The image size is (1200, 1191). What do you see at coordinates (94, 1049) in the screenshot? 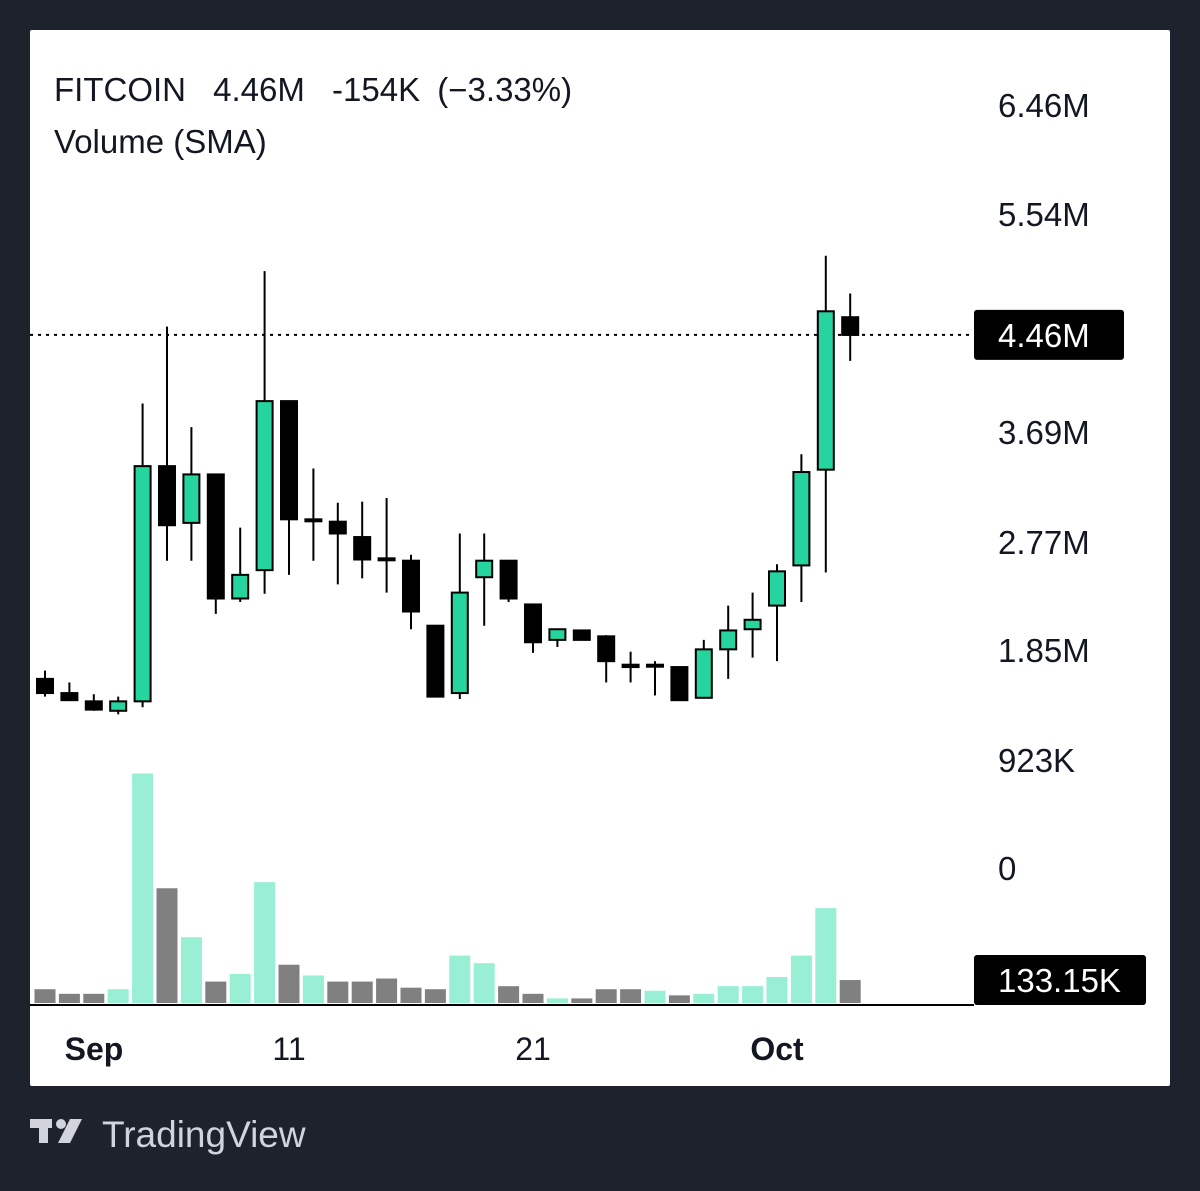
I see `time-axis-tick: Sep` at bounding box center [94, 1049].